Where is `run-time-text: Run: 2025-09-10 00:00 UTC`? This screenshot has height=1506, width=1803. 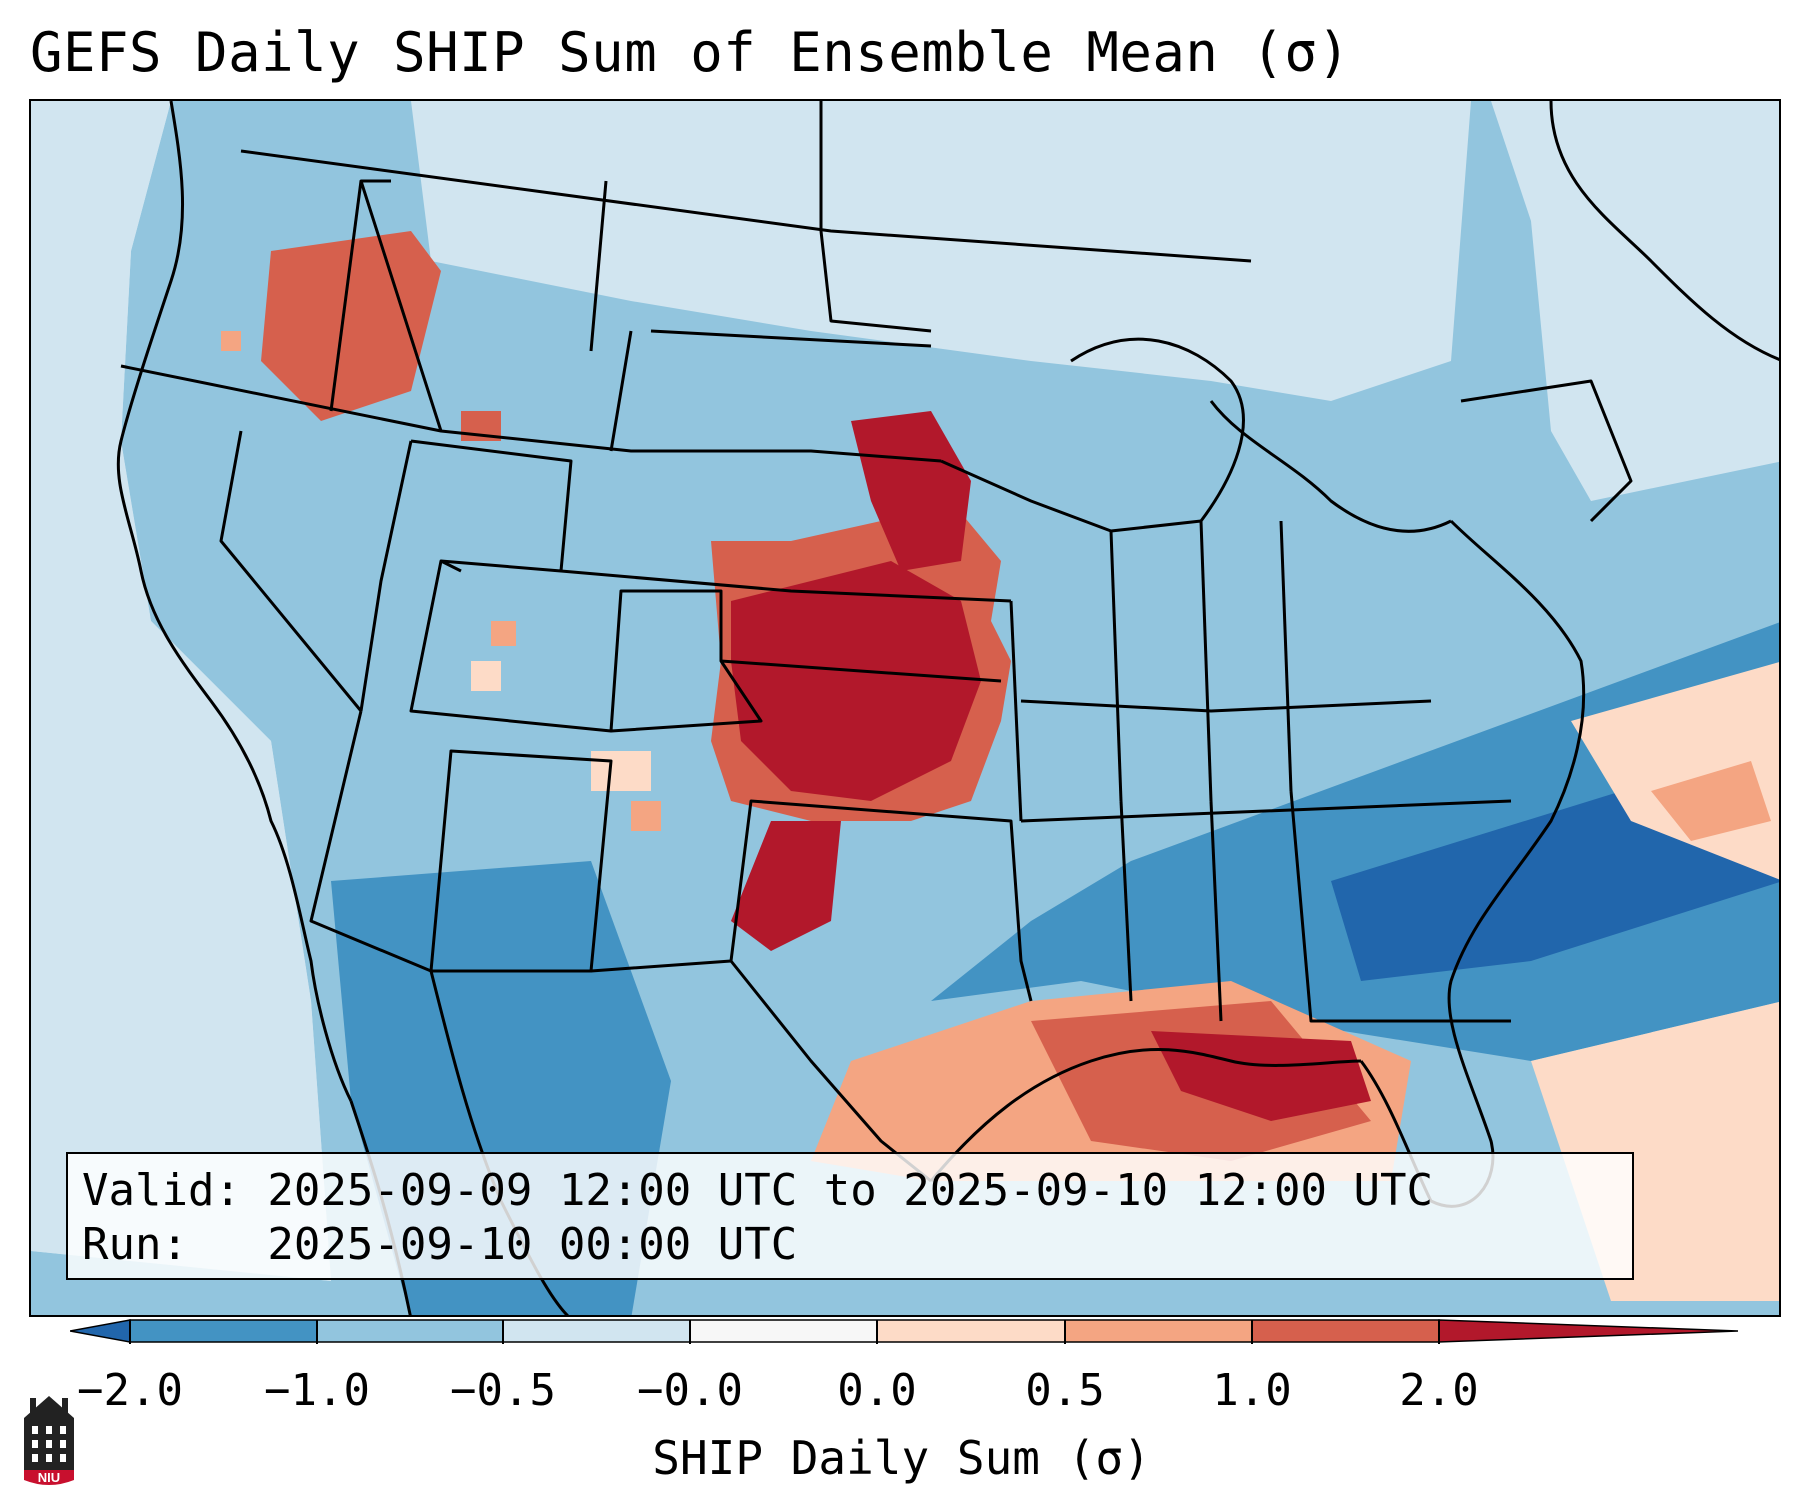
run-time-text: Run: 2025-09-10 00:00 UTC is located at coordinates (440, 1244).